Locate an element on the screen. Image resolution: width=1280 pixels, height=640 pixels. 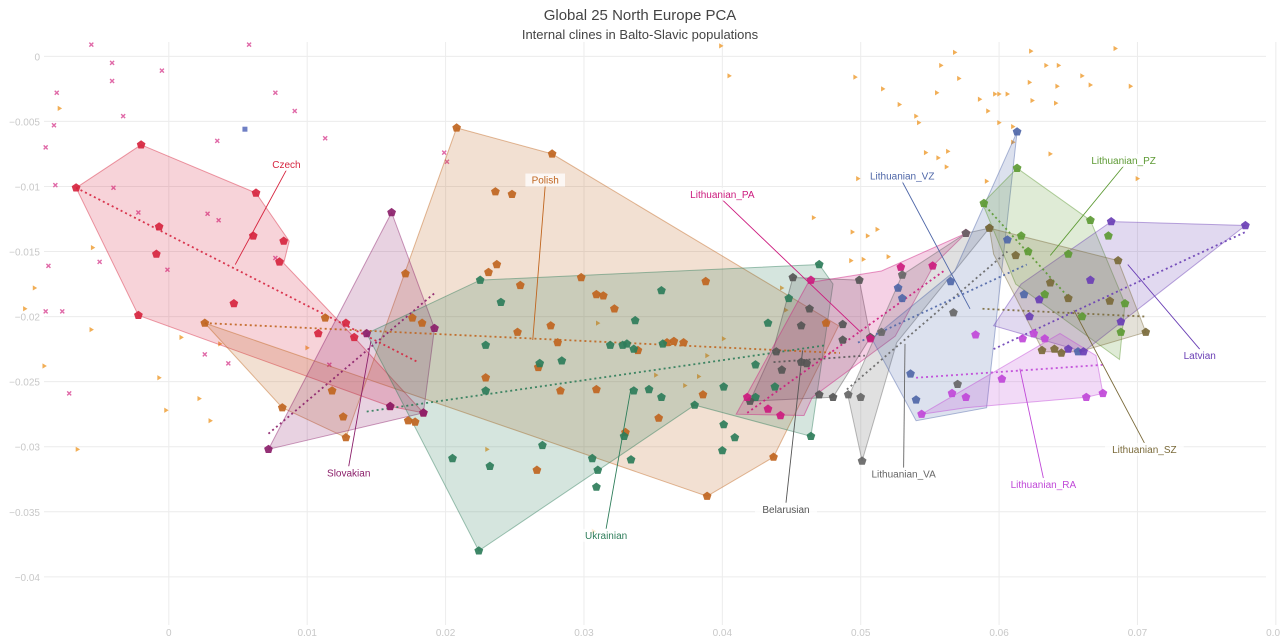
lithuanian-sz-label-background is located at coordinates (1144, 449).